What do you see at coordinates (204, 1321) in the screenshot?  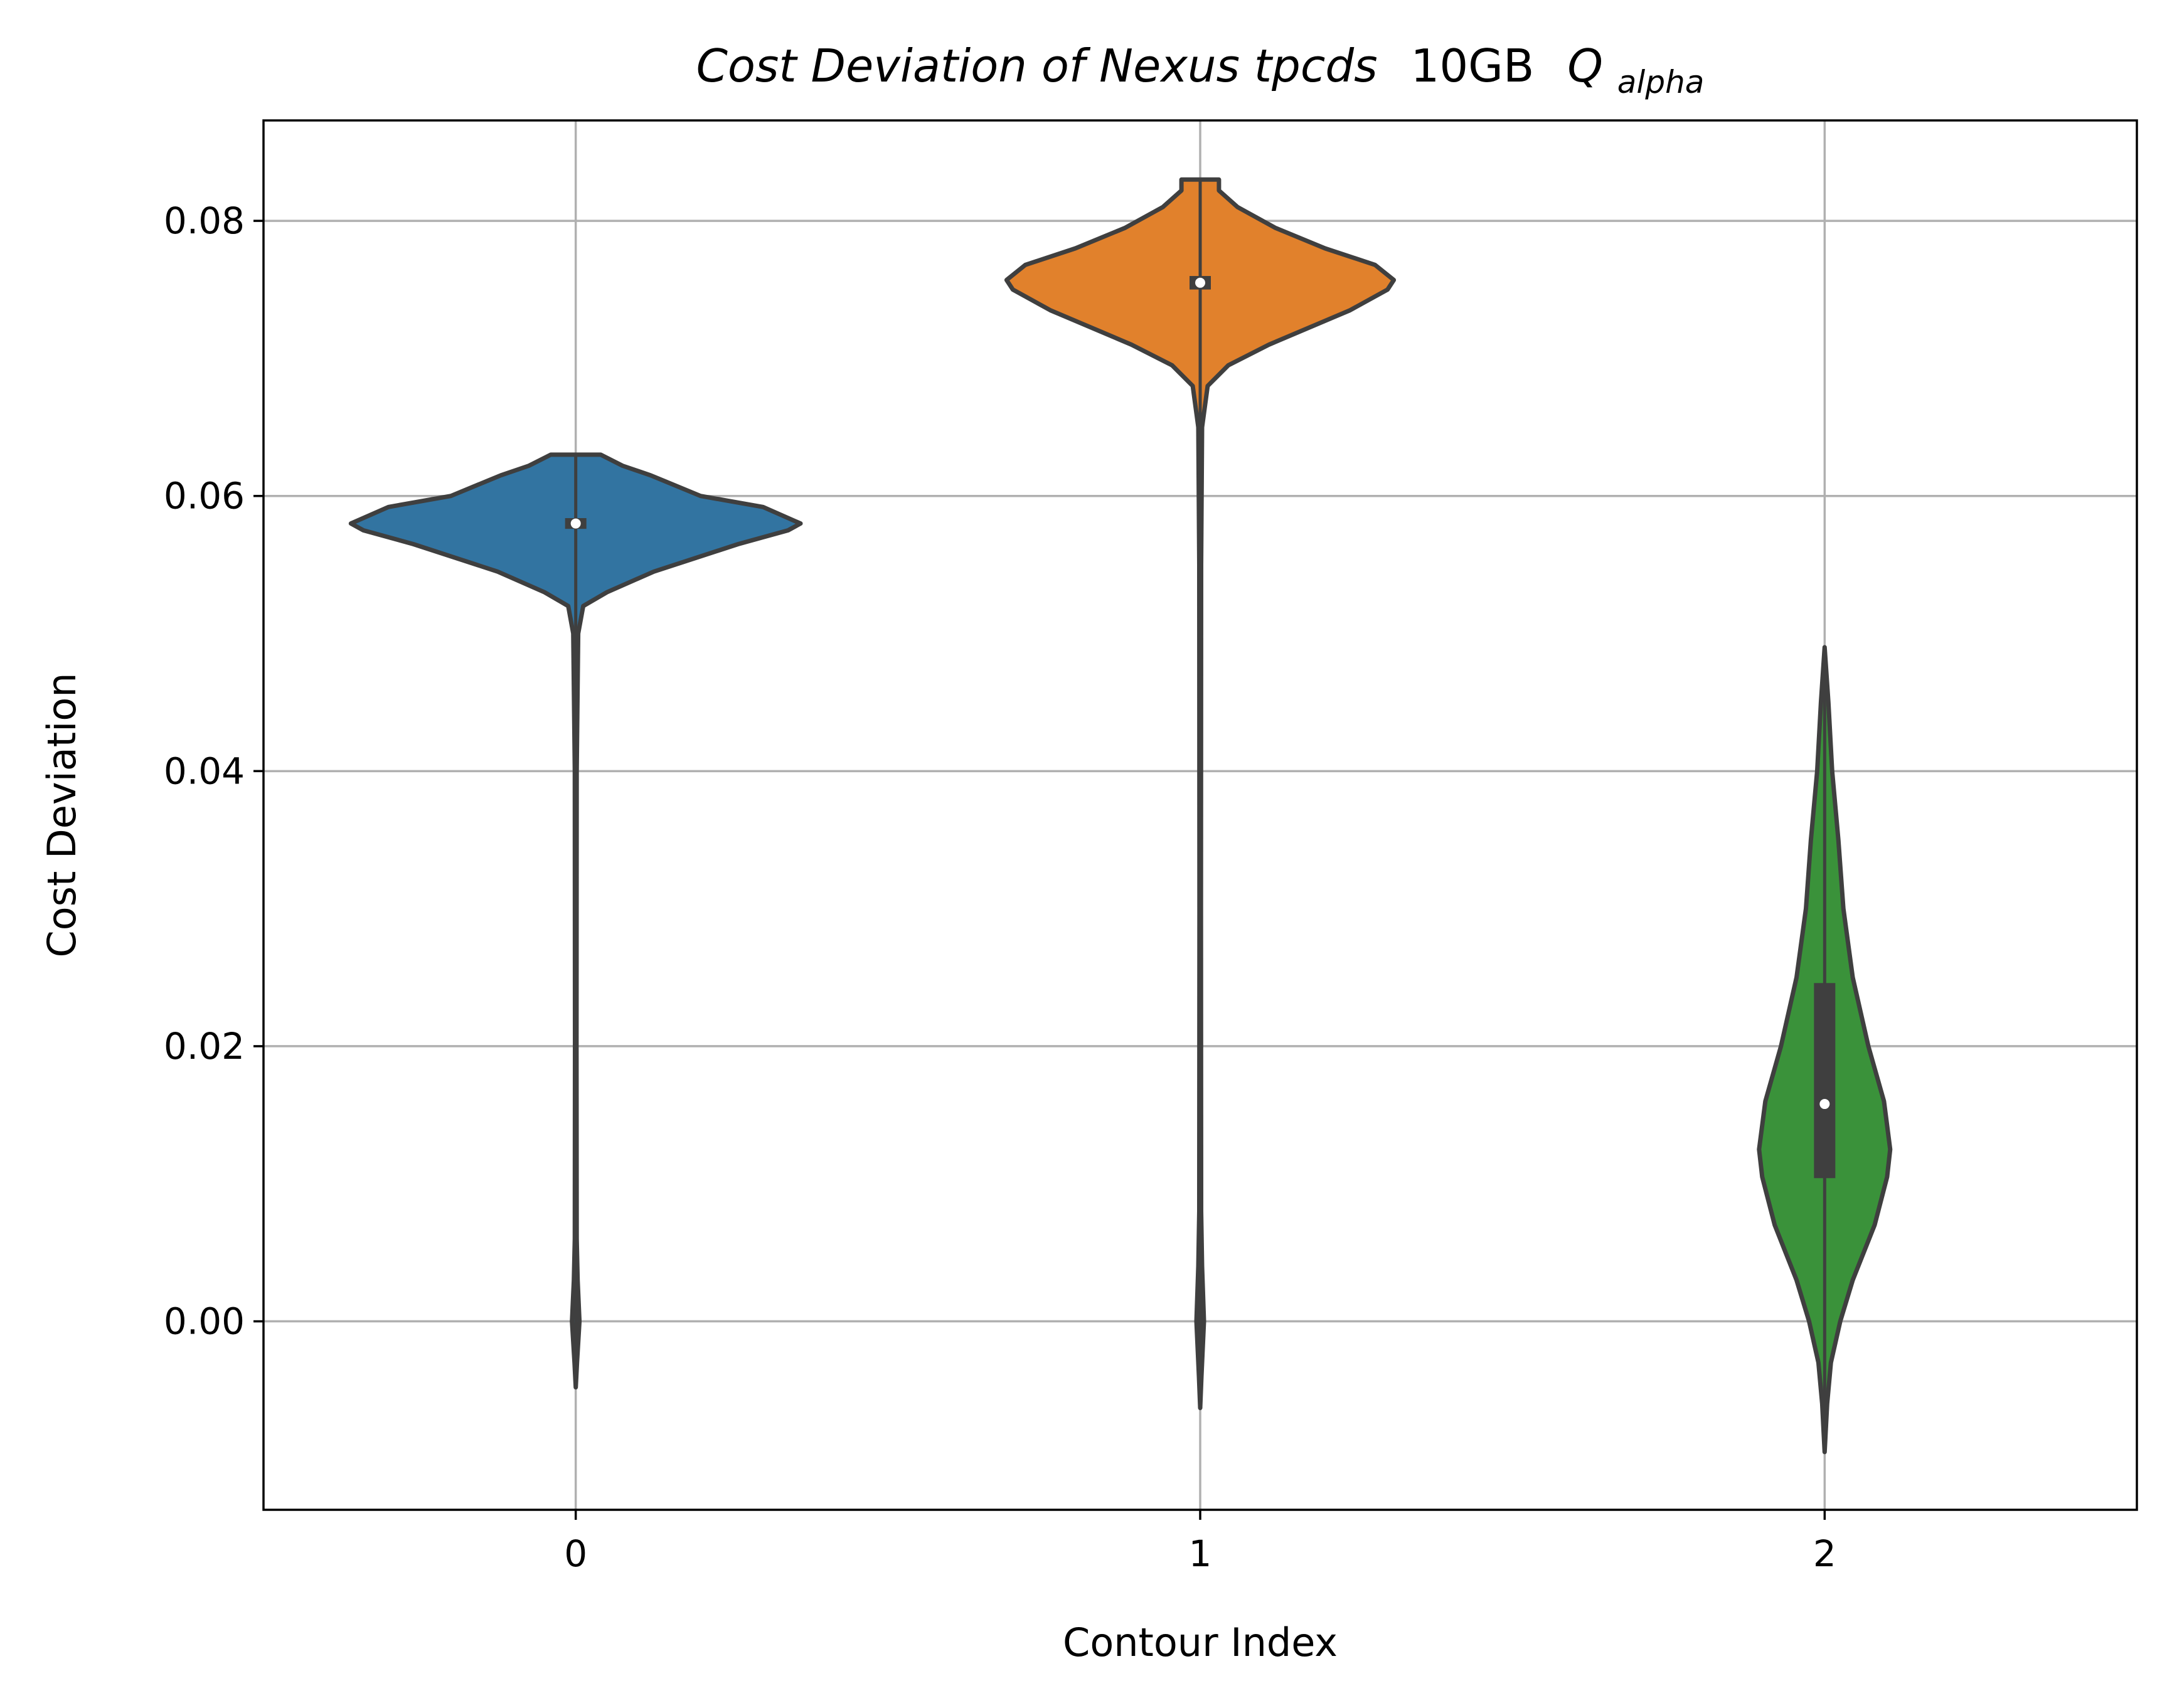 I see `y-tick-label: 0.00` at bounding box center [204, 1321].